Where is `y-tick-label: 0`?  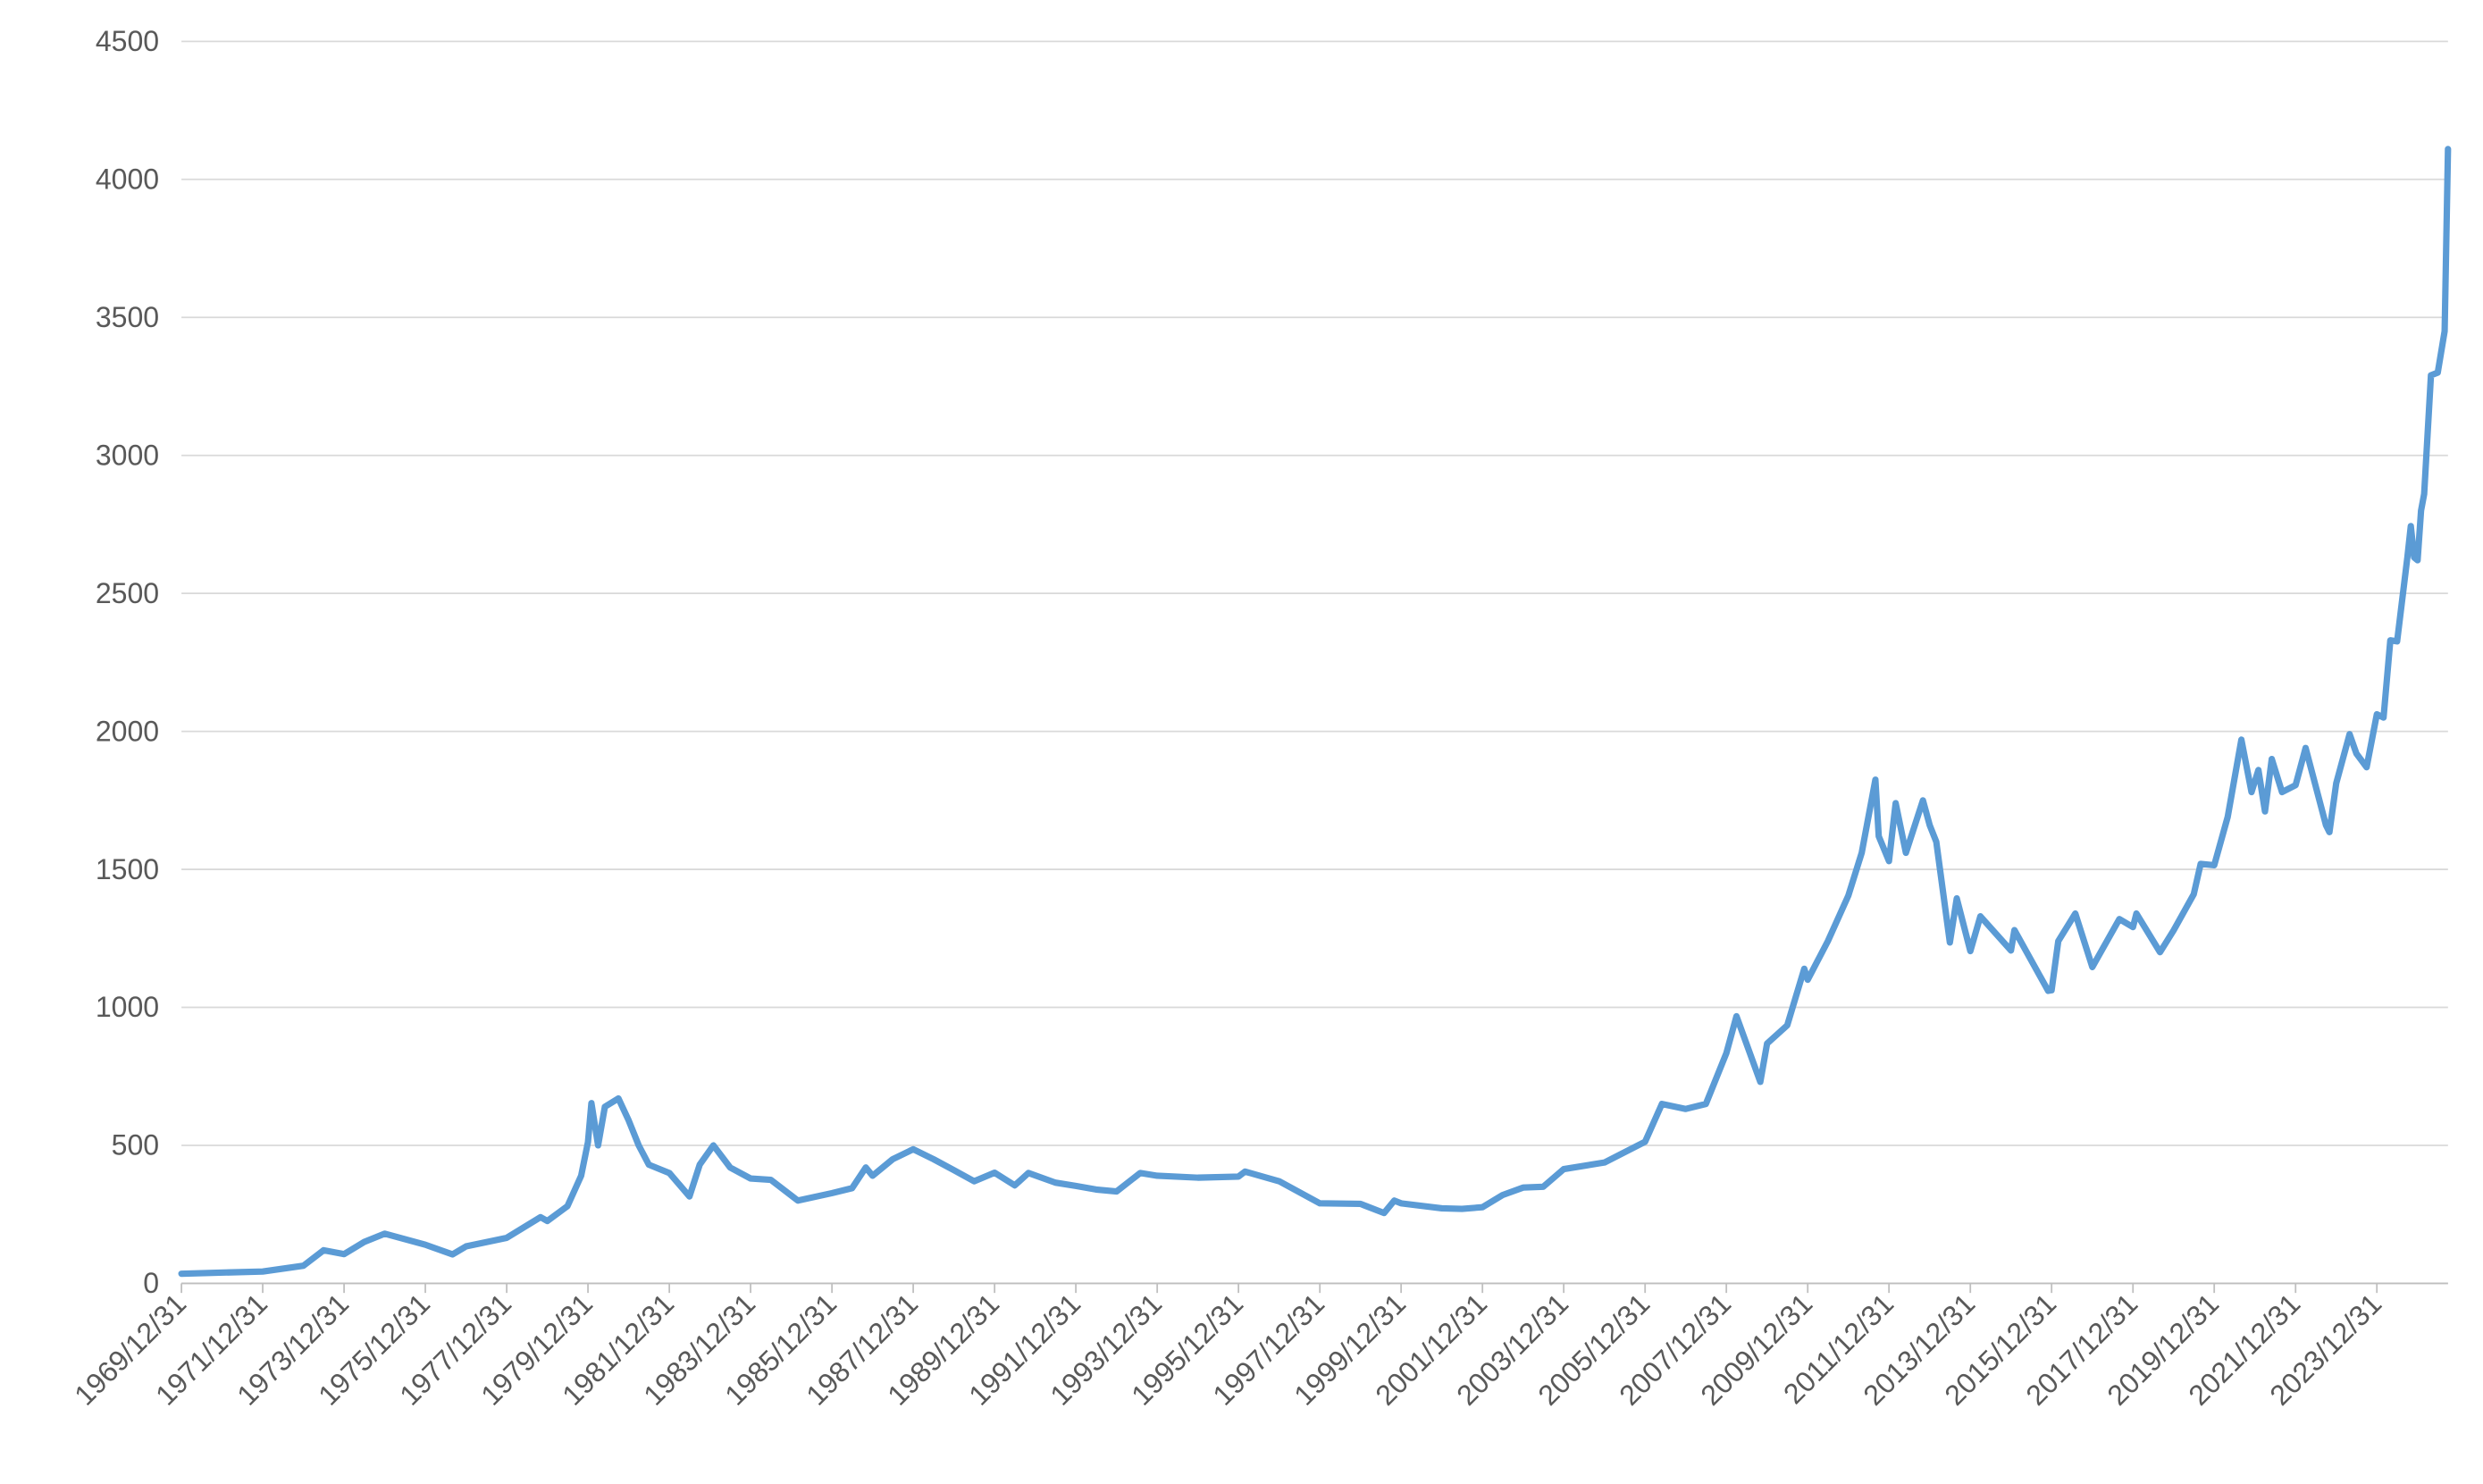
y-tick-label: 0 is located at coordinates (151, 1283).